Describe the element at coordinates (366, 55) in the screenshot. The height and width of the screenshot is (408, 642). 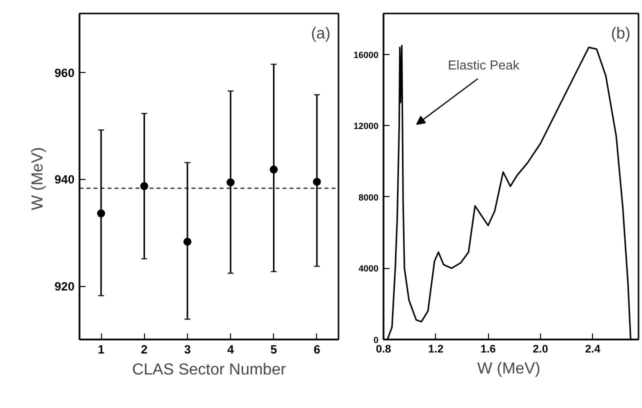
I see `y-tick-label: 16000` at that location.